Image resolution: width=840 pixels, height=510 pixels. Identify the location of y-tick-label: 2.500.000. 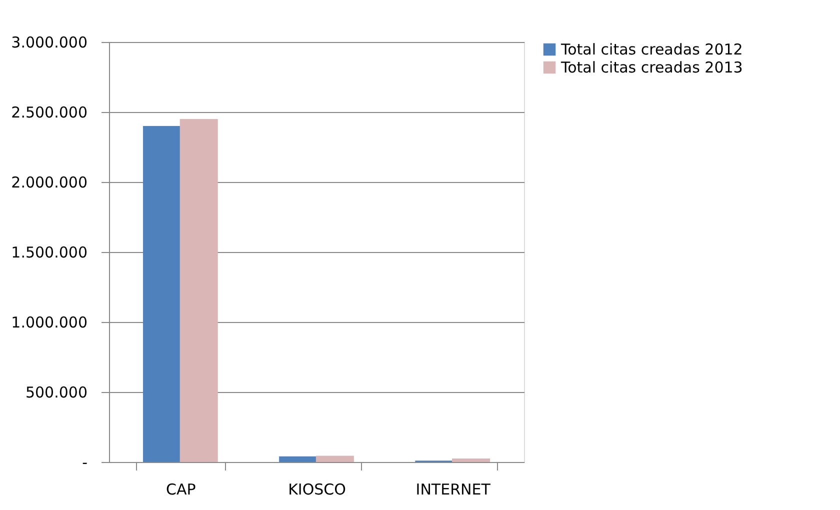
(49, 113).